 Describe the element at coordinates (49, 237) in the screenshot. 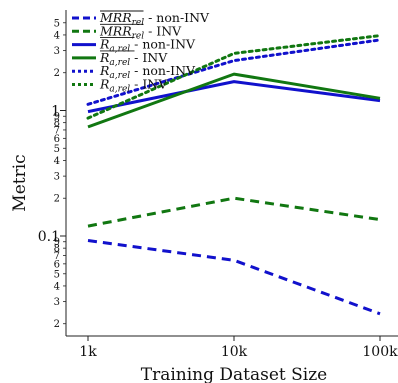

I see `y-major-tick-label: 0.1` at that location.